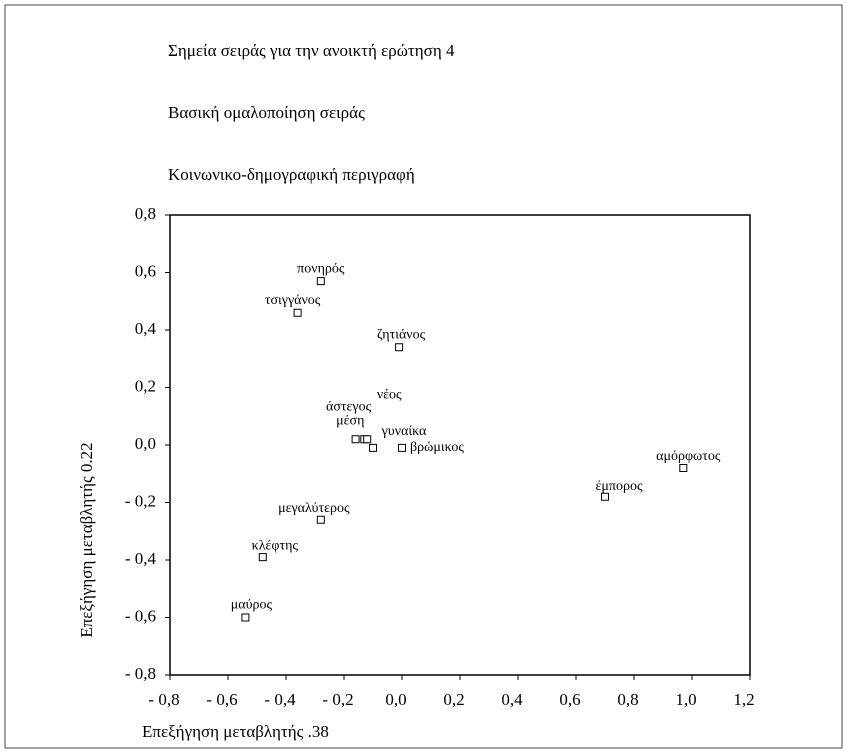 The image size is (848, 754). What do you see at coordinates (395, 699) in the screenshot?
I see `x-tick-label: 0,0` at bounding box center [395, 699].